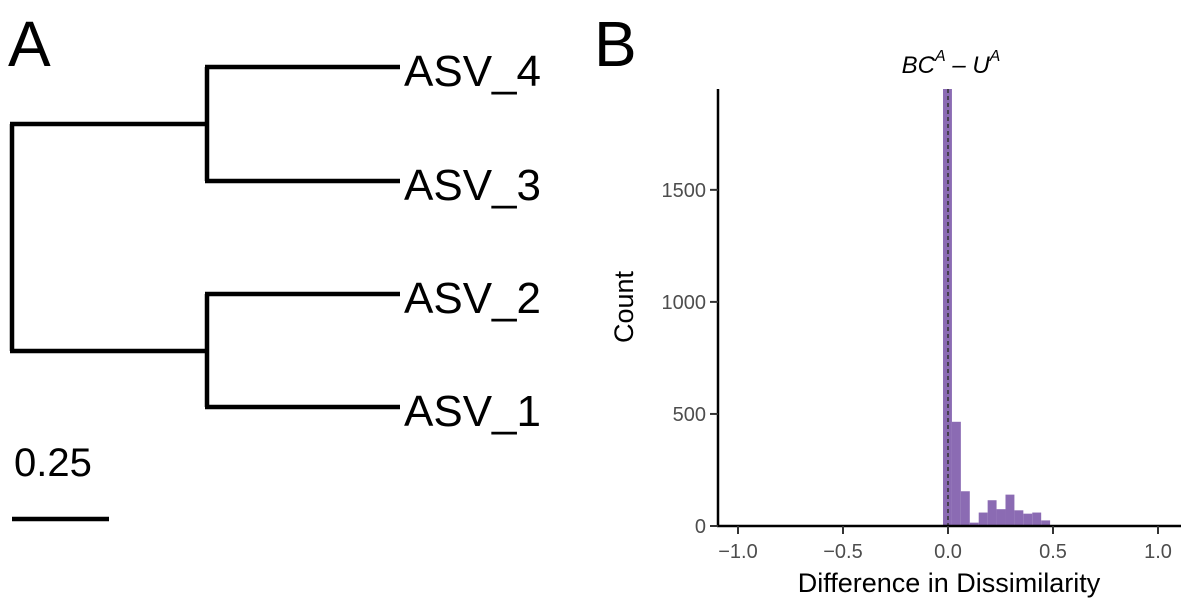 This screenshot has width=1197, height=616. I want to click on tip-label-asv1: ASV_1, so click(472, 411).